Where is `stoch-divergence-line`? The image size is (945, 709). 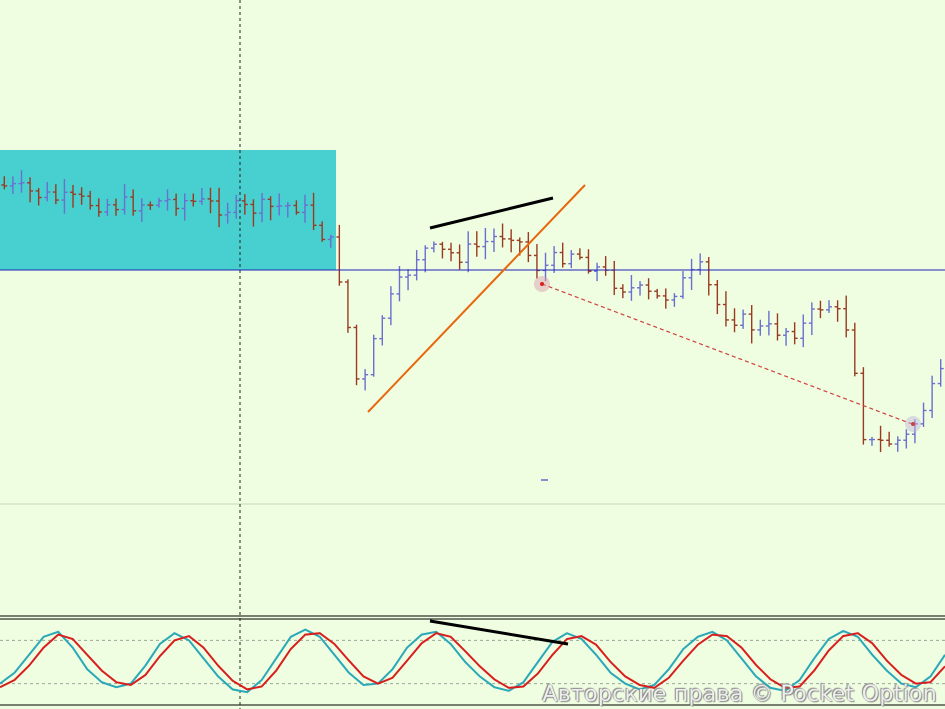
stoch-divergence-line is located at coordinates (499, 632).